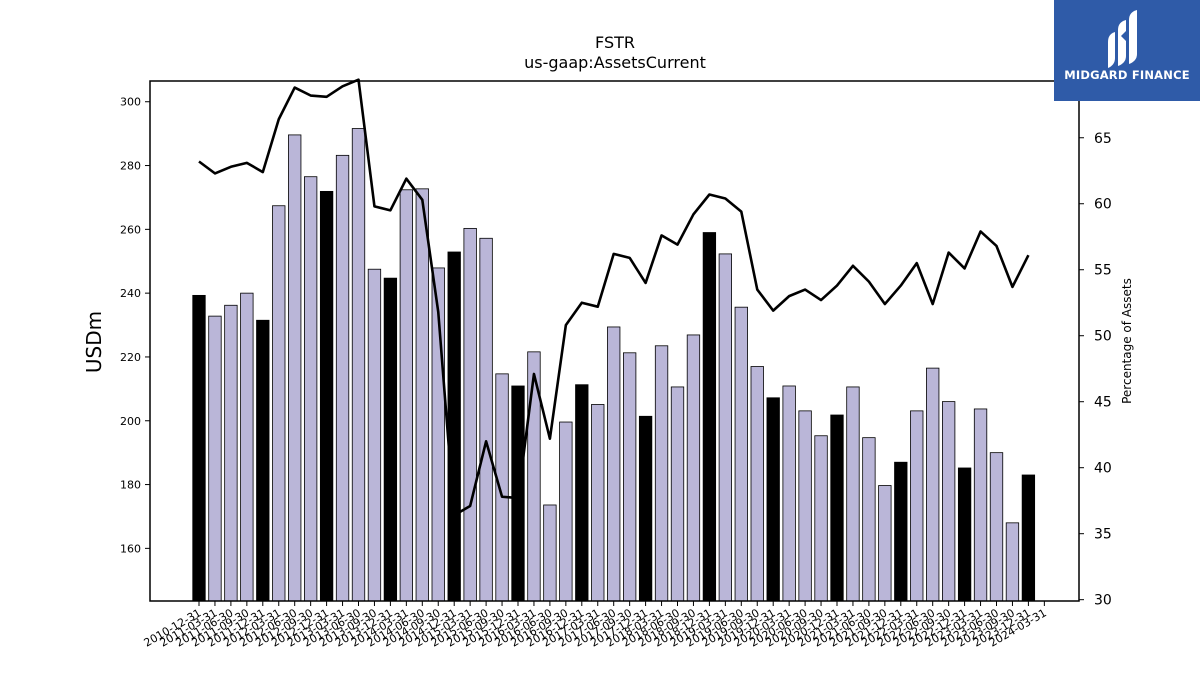  Describe the element at coordinates (615, 42) in the screenshot. I see `chart-title: FSTR` at that location.